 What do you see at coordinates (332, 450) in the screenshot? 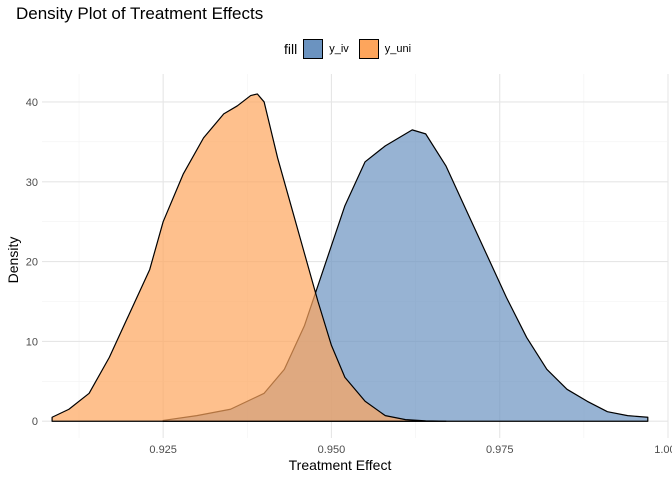
I see `x-tick-label: 0.950` at bounding box center [332, 450].